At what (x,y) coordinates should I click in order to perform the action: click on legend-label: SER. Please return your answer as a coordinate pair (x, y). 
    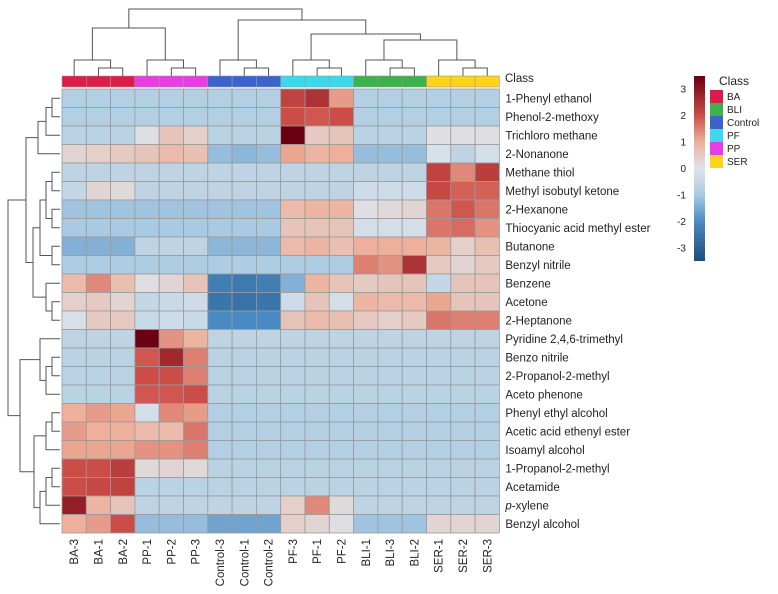
    Looking at the image, I should click on (737, 162).